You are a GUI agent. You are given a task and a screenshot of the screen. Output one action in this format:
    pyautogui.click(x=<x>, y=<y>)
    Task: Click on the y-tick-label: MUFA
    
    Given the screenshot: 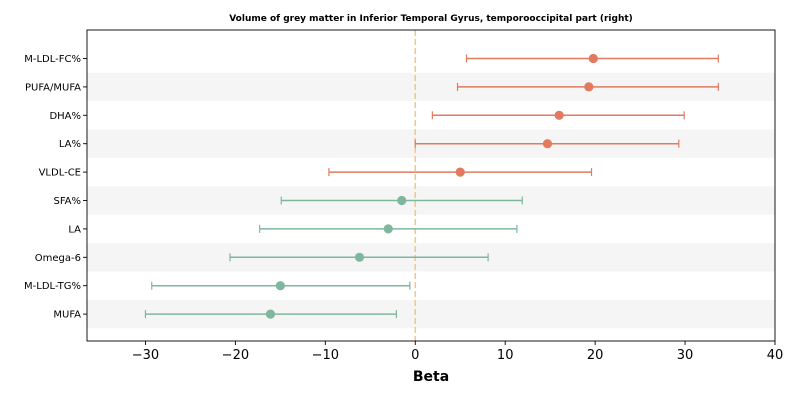 What is the action you would take?
    pyautogui.click(x=67, y=315)
    